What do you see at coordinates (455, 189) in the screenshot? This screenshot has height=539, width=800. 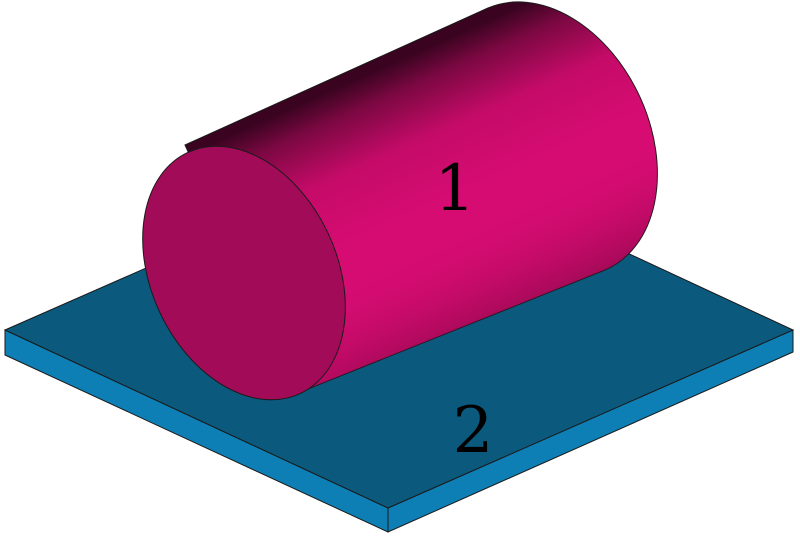 I see `cylinder-label: 1` at bounding box center [455, 189].